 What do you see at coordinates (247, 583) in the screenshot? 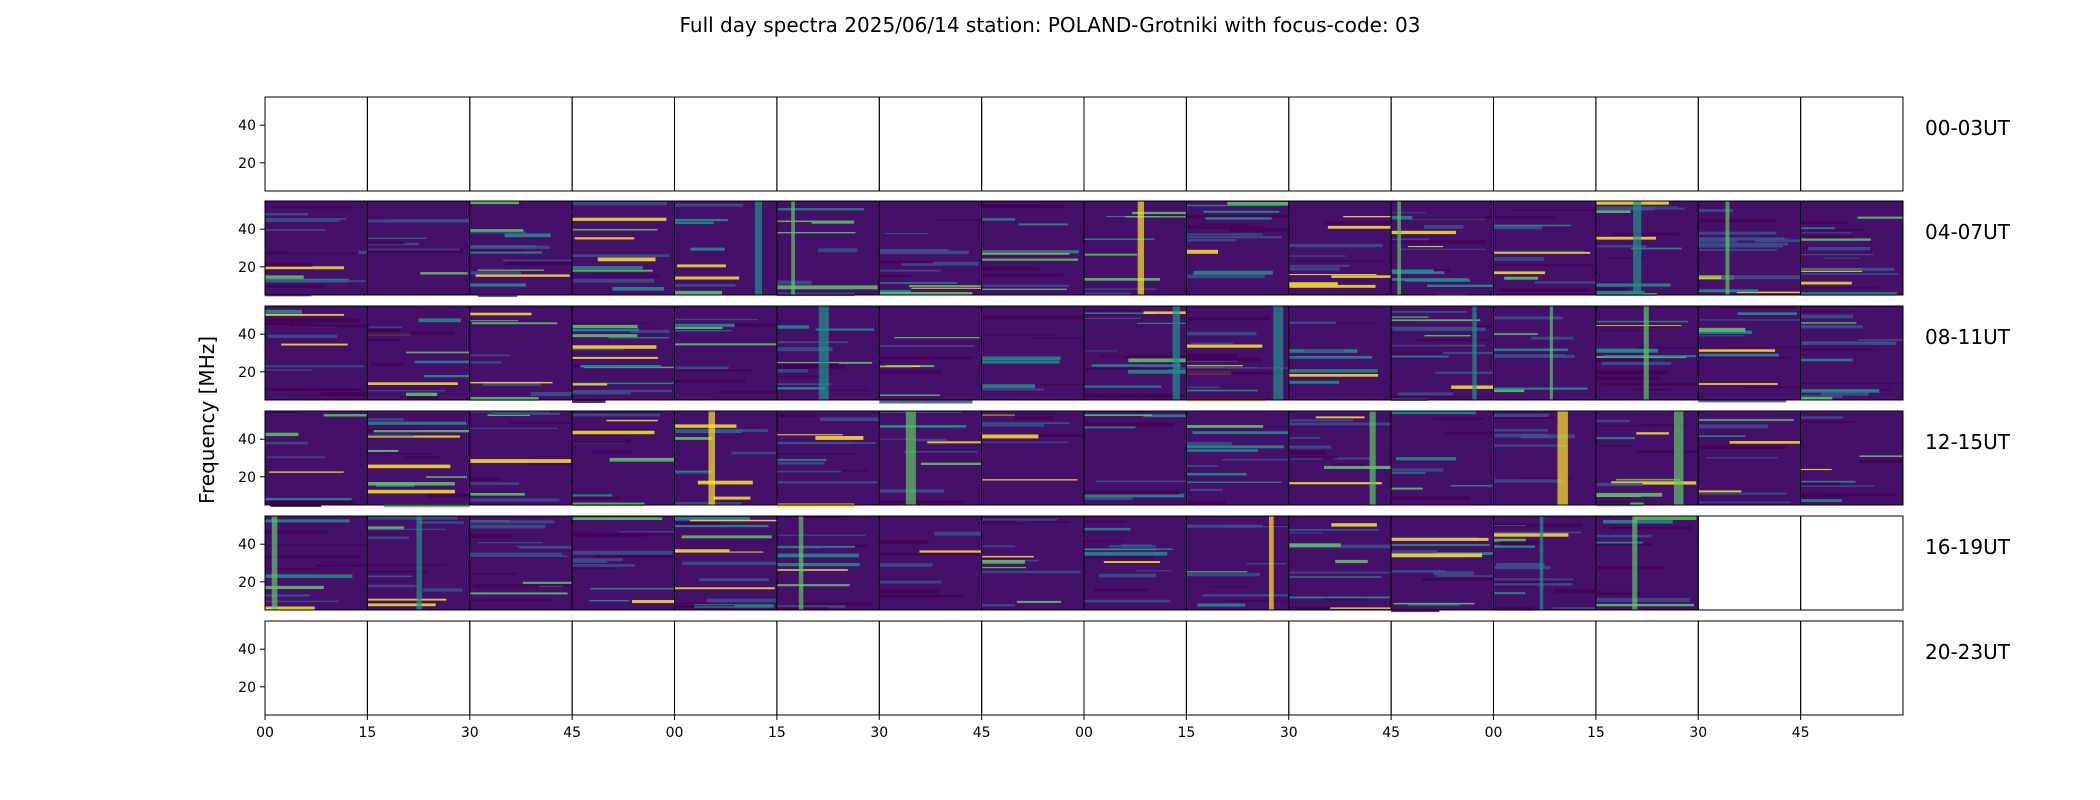
I see `y-tick-label: 20` at bounding box center [247, 583].